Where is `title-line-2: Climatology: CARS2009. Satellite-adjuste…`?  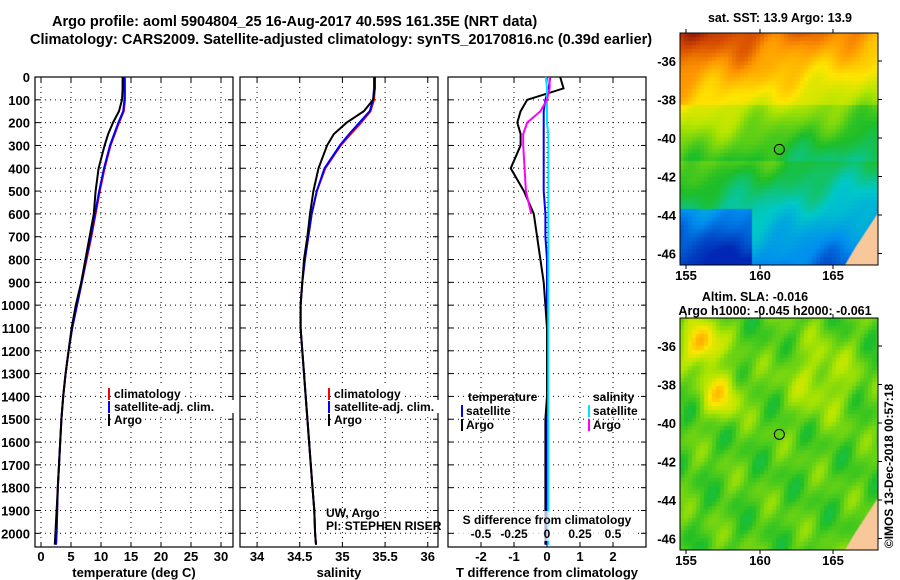 title-line-2: Climatology: CARS2009. Satellite-adjuste… is located at coordinates (341, 40).